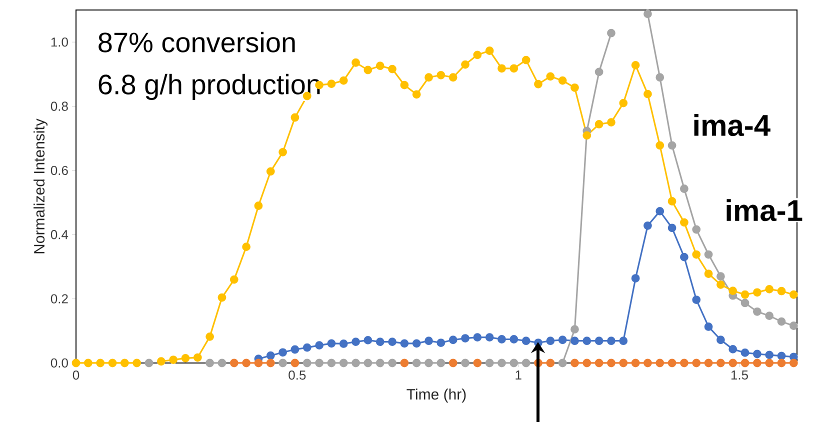 The height and width of the screenshot is (425, 831). Describe the element at coordinates (59, 171) in the screenshot. I see `y-tick-label: 0.6` at that location.